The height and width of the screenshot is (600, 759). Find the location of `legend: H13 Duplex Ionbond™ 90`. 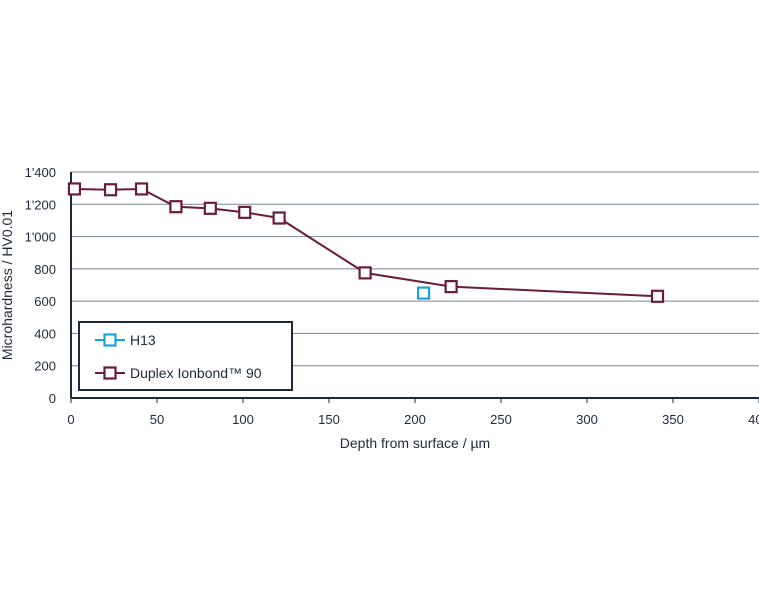

legend: H13 Duplex Ionbond™ 90 is located at coordinates (185, 356).